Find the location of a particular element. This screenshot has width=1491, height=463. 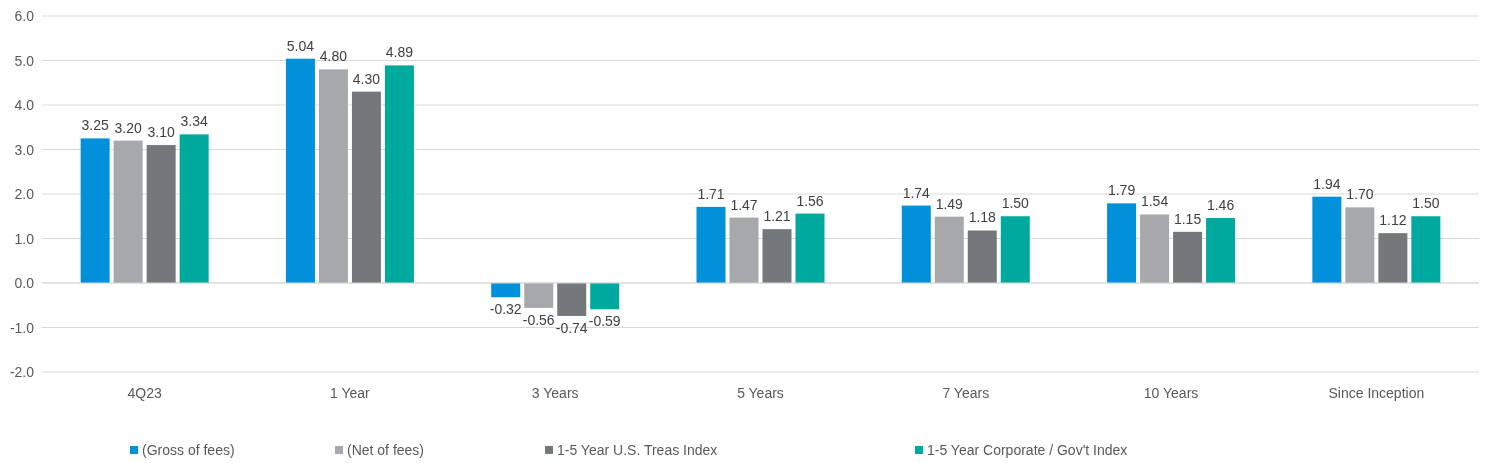

x-tick-label: Since Inception is located at coordinates (1376, 393).